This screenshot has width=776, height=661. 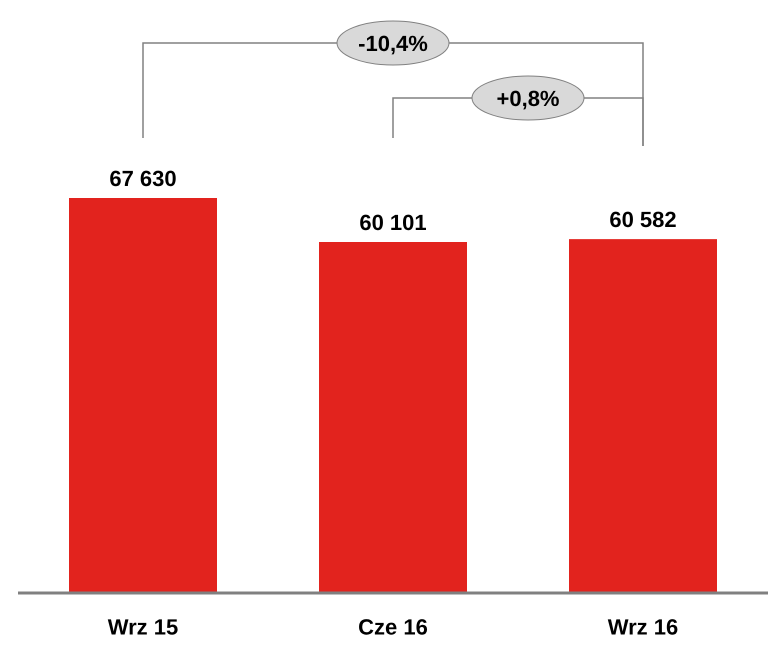 What do you see at coordinates (643, 627) in the screenshot?
I see `x-tick-label: Wrz 16` at bounding box center [643, 627].